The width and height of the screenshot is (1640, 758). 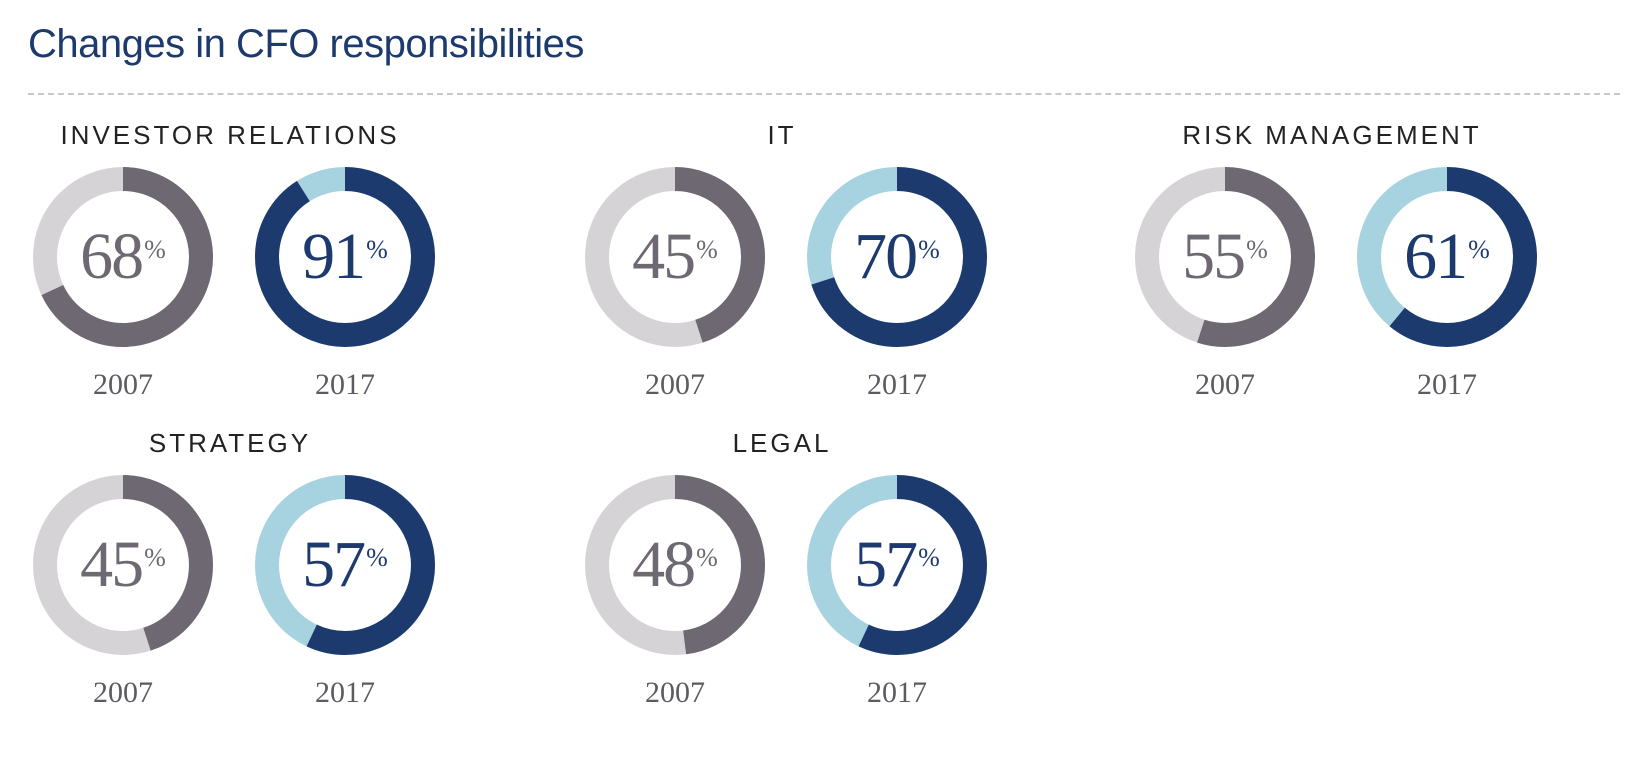 I want to click on percent-label: 61%, so click(x=1447, y=257).